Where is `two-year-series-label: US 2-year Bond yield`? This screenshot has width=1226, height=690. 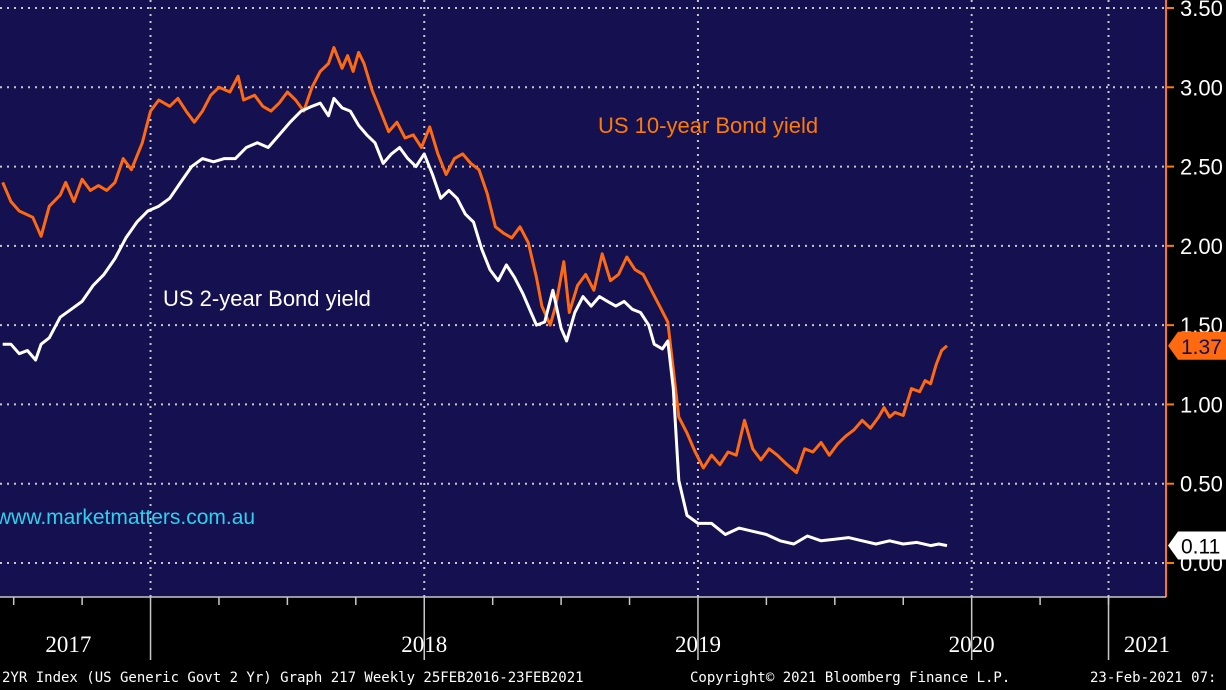
two-year-series-label: US 2-year Bond yield is located at coordinates (267, 298).